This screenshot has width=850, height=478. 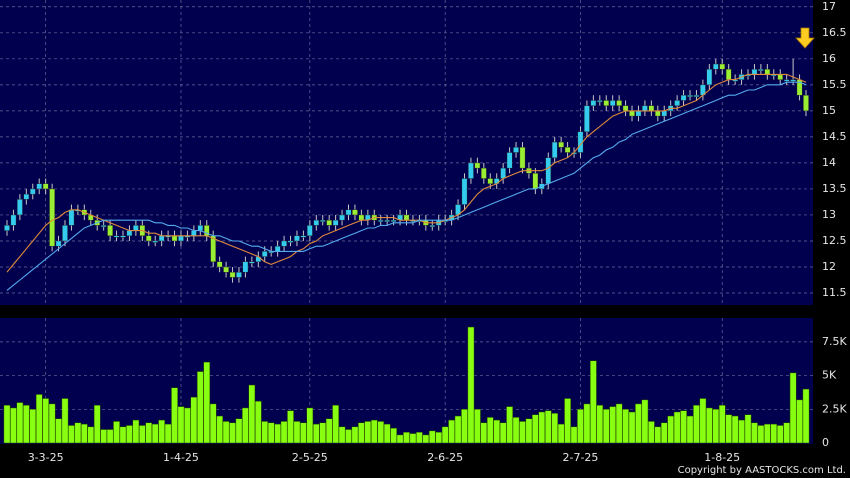 What do you see at coordinates (829, 162) in the screenshot?
I see `y-tick-label: 14` at bounding box center [829, 162].